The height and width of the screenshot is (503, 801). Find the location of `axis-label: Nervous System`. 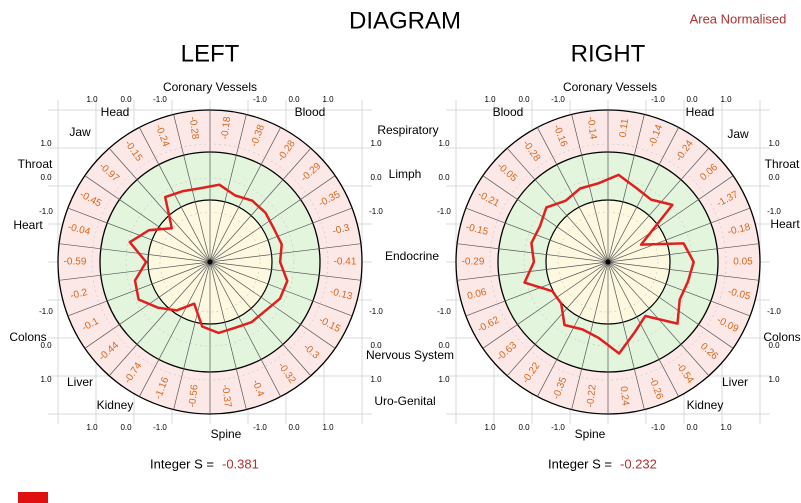

axis-label: Nervous System is located at coordinates (410, 355).